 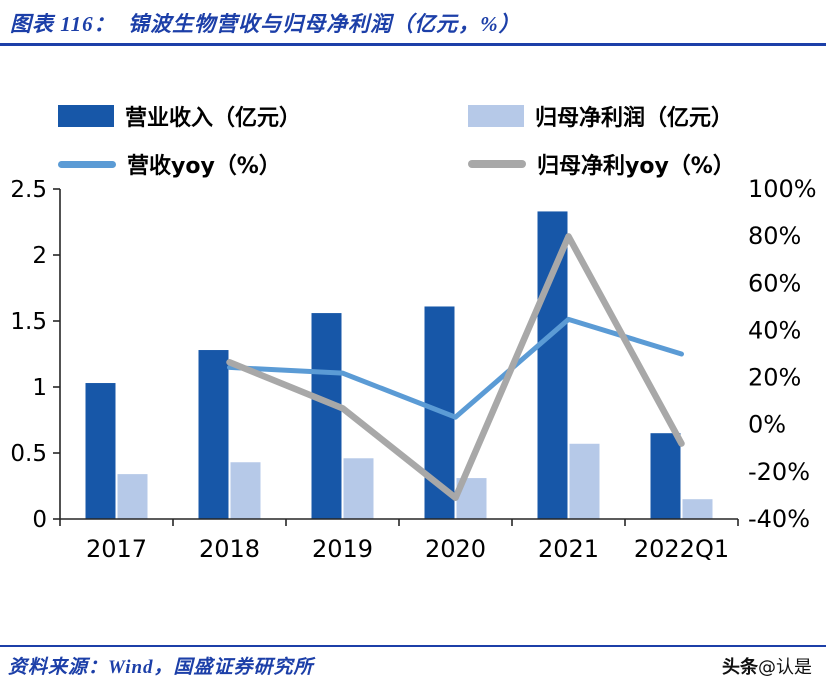 I want to click on bar-series-net-profit, so click(x=415, y=481).